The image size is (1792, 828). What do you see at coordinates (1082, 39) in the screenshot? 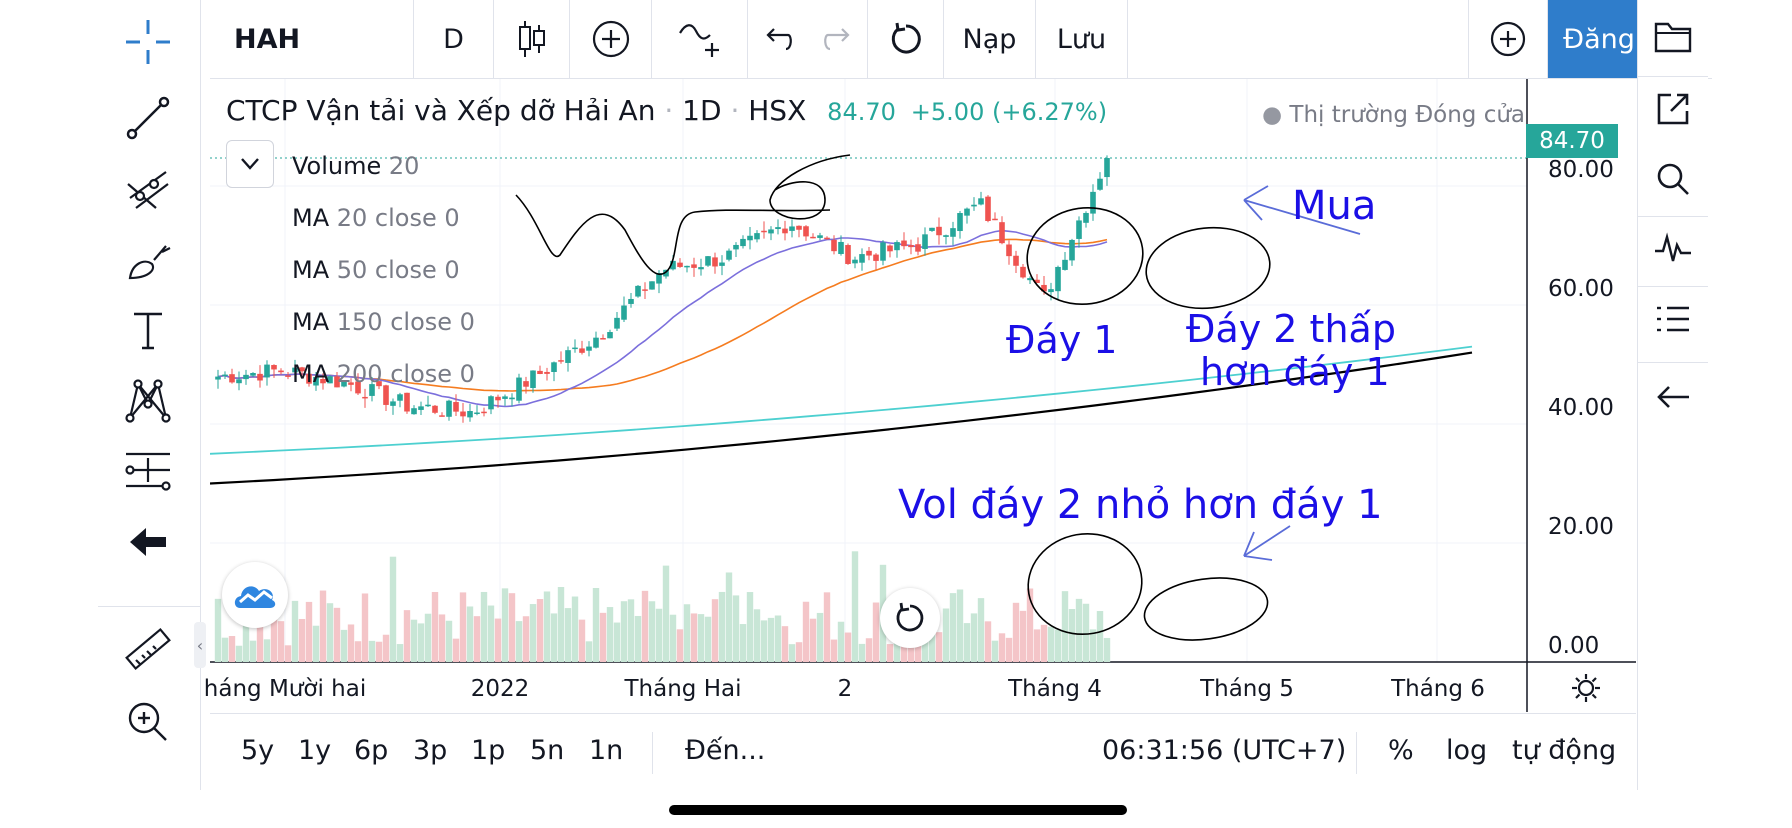
I see `save-layout-button: Lưu` at bounding box center [1082, 39].